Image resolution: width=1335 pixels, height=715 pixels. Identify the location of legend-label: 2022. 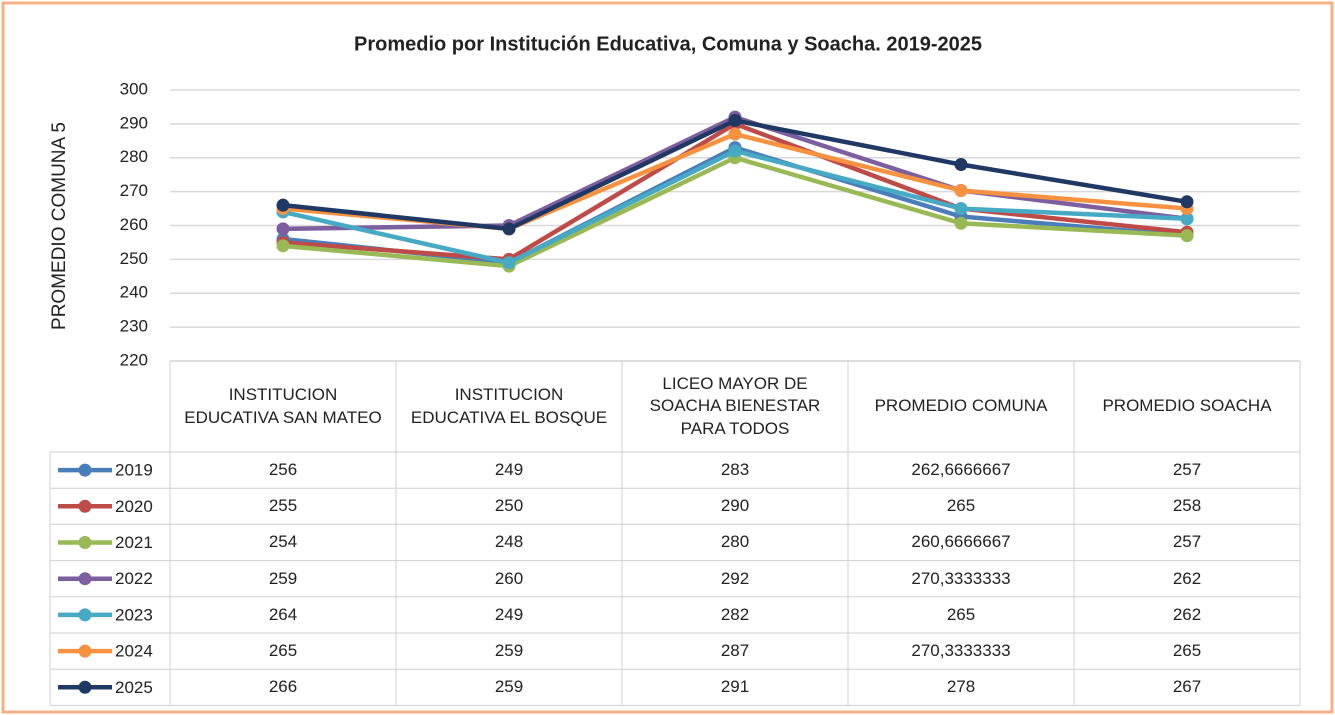
(134, 578).